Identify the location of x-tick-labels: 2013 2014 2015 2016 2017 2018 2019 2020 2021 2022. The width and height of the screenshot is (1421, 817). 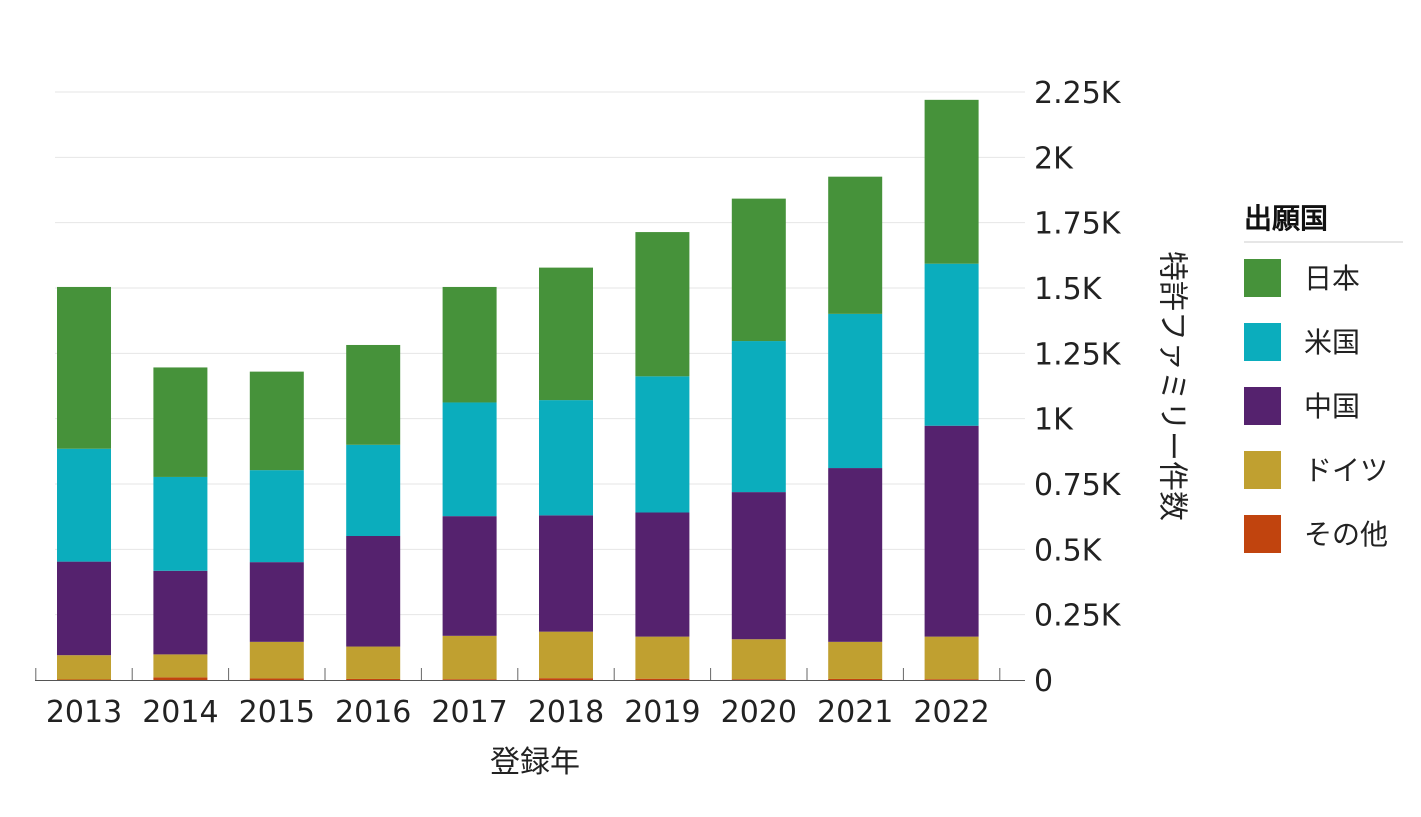
(518, 712).